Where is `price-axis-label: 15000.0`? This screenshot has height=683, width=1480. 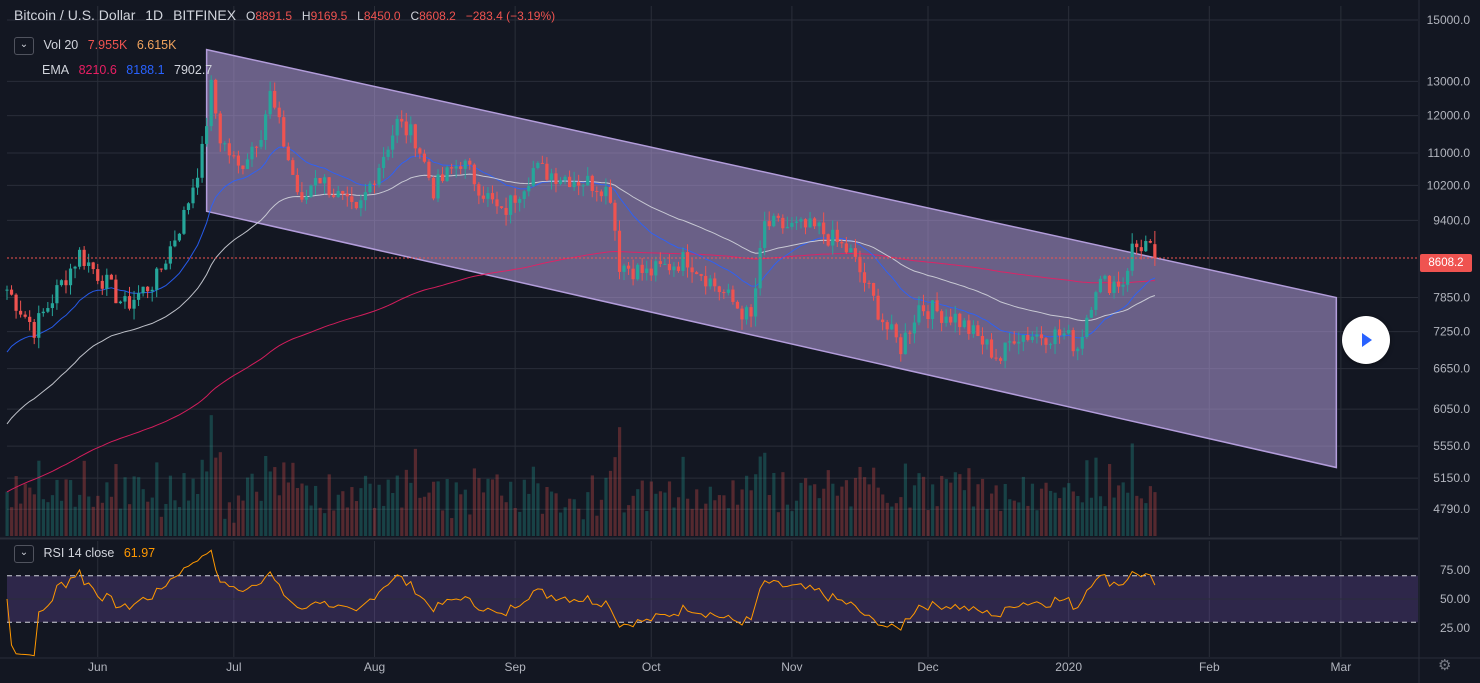
price-axis-label: 15000.0 is located at coordinates (1449, 20).